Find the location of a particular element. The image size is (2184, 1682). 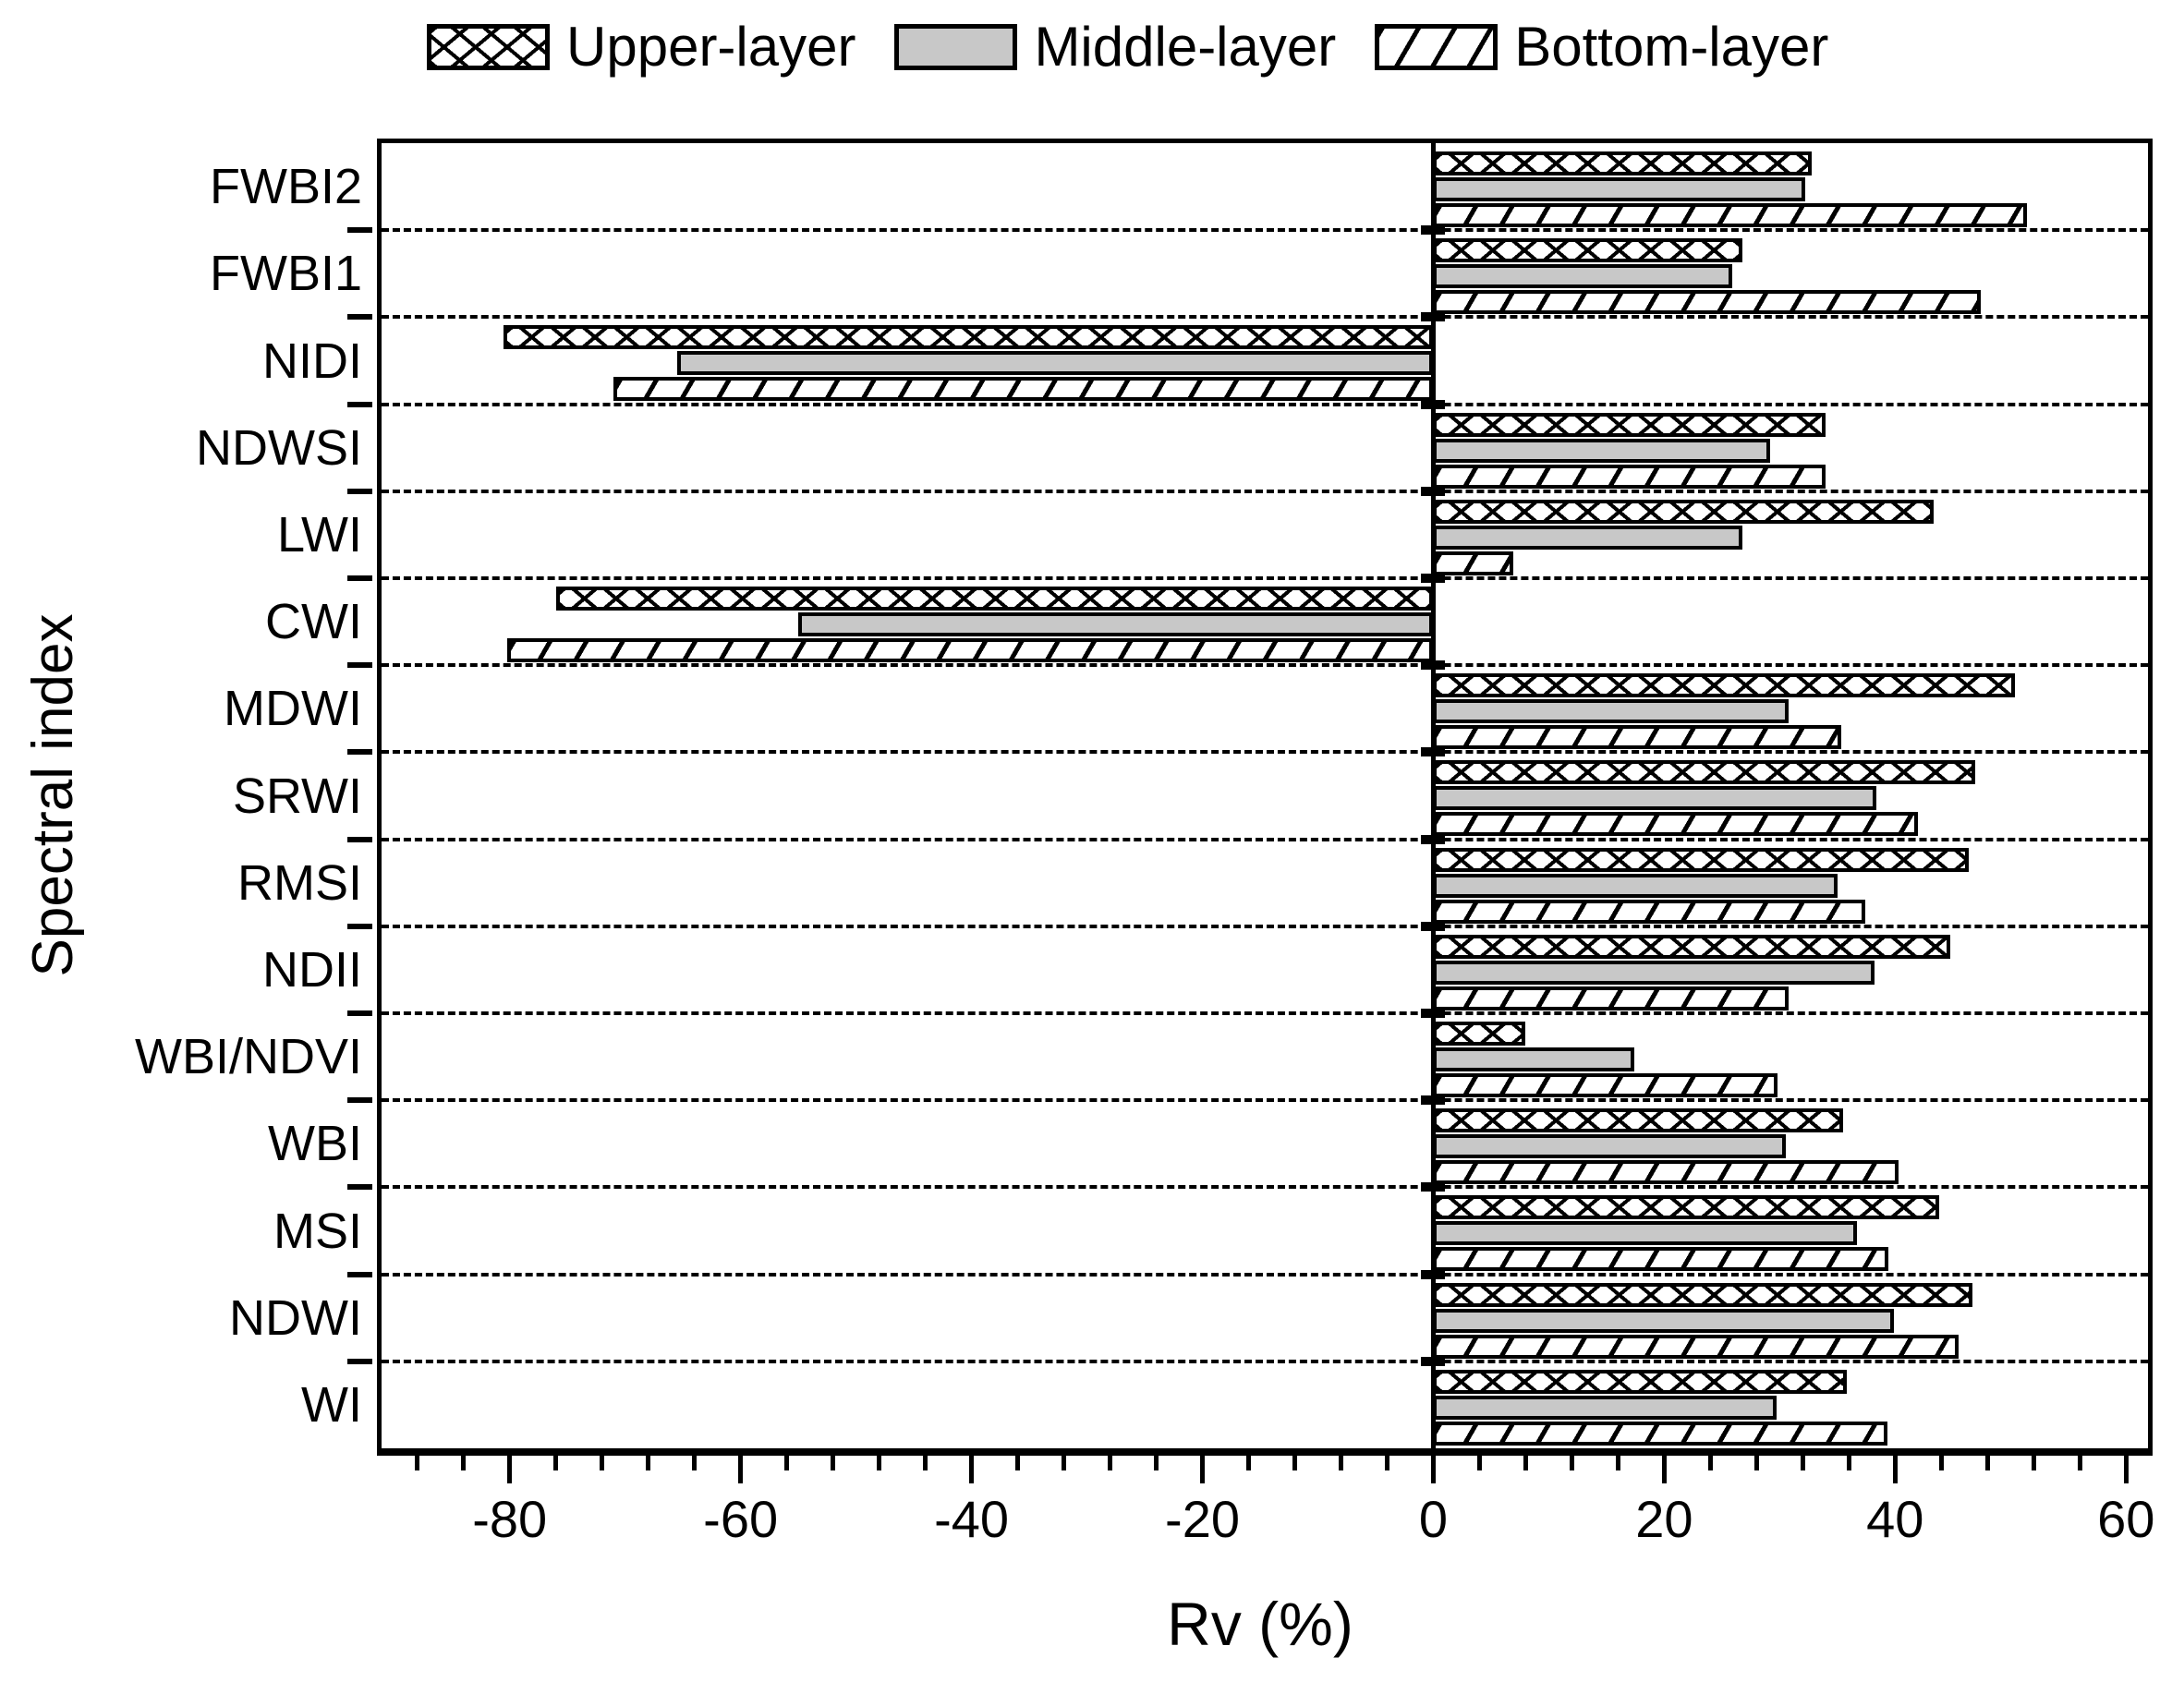

x-tick-label: -40 is located at coordinates (972, 1519).